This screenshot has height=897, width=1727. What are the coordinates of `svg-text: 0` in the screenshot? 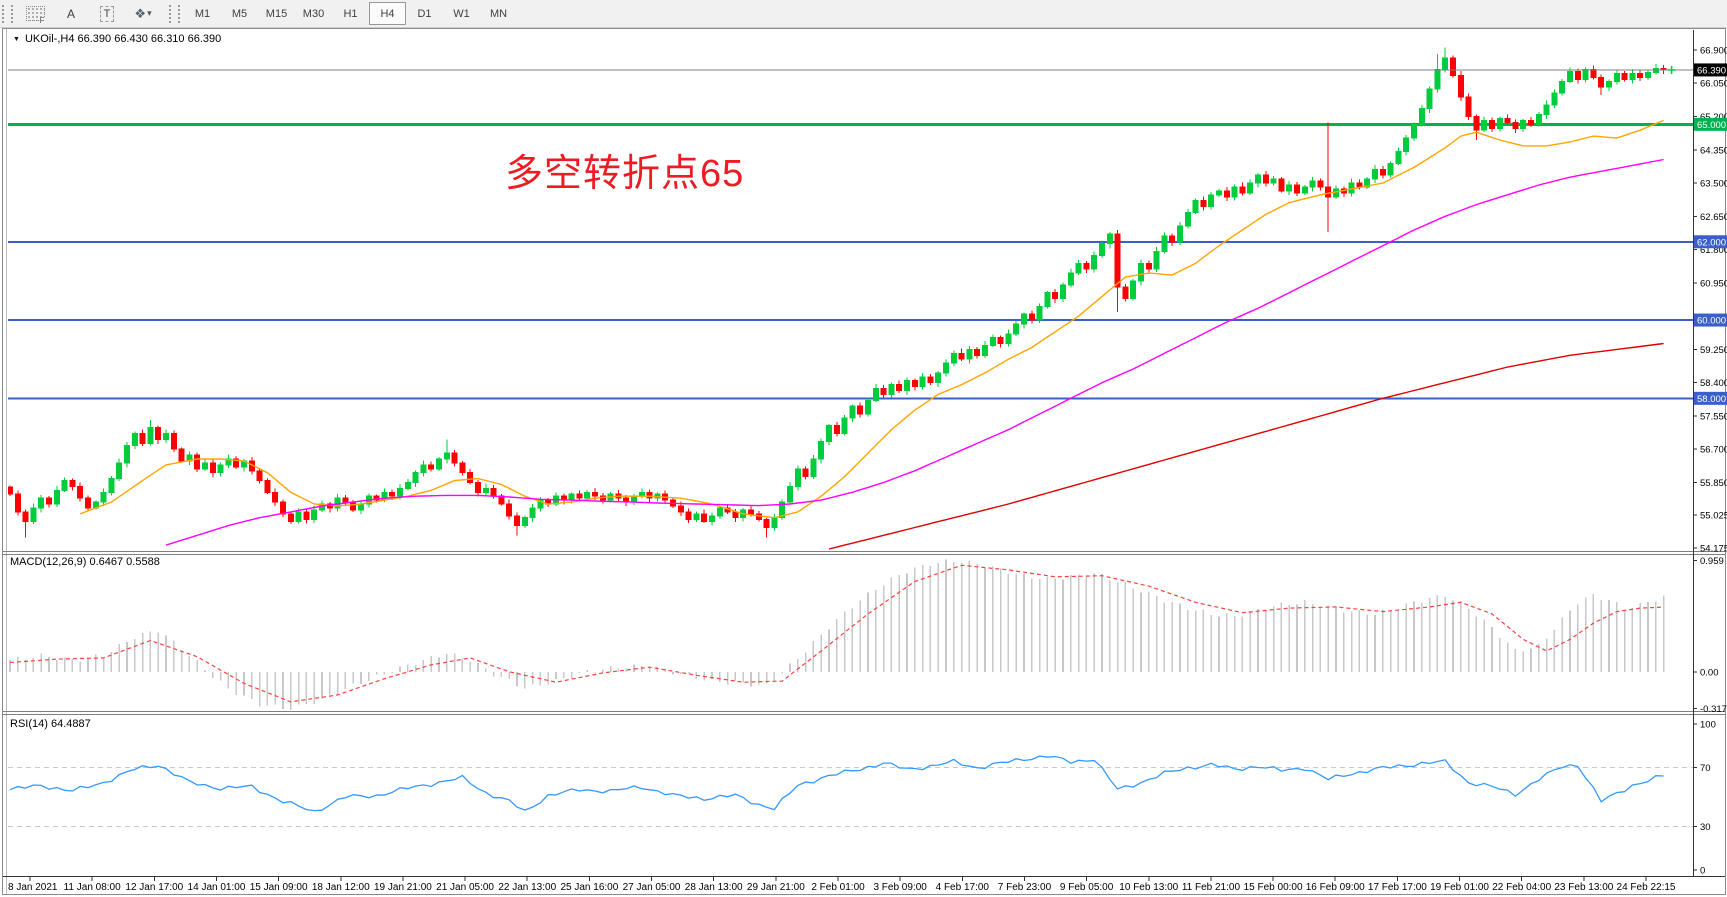 It's located at (1702, 871).